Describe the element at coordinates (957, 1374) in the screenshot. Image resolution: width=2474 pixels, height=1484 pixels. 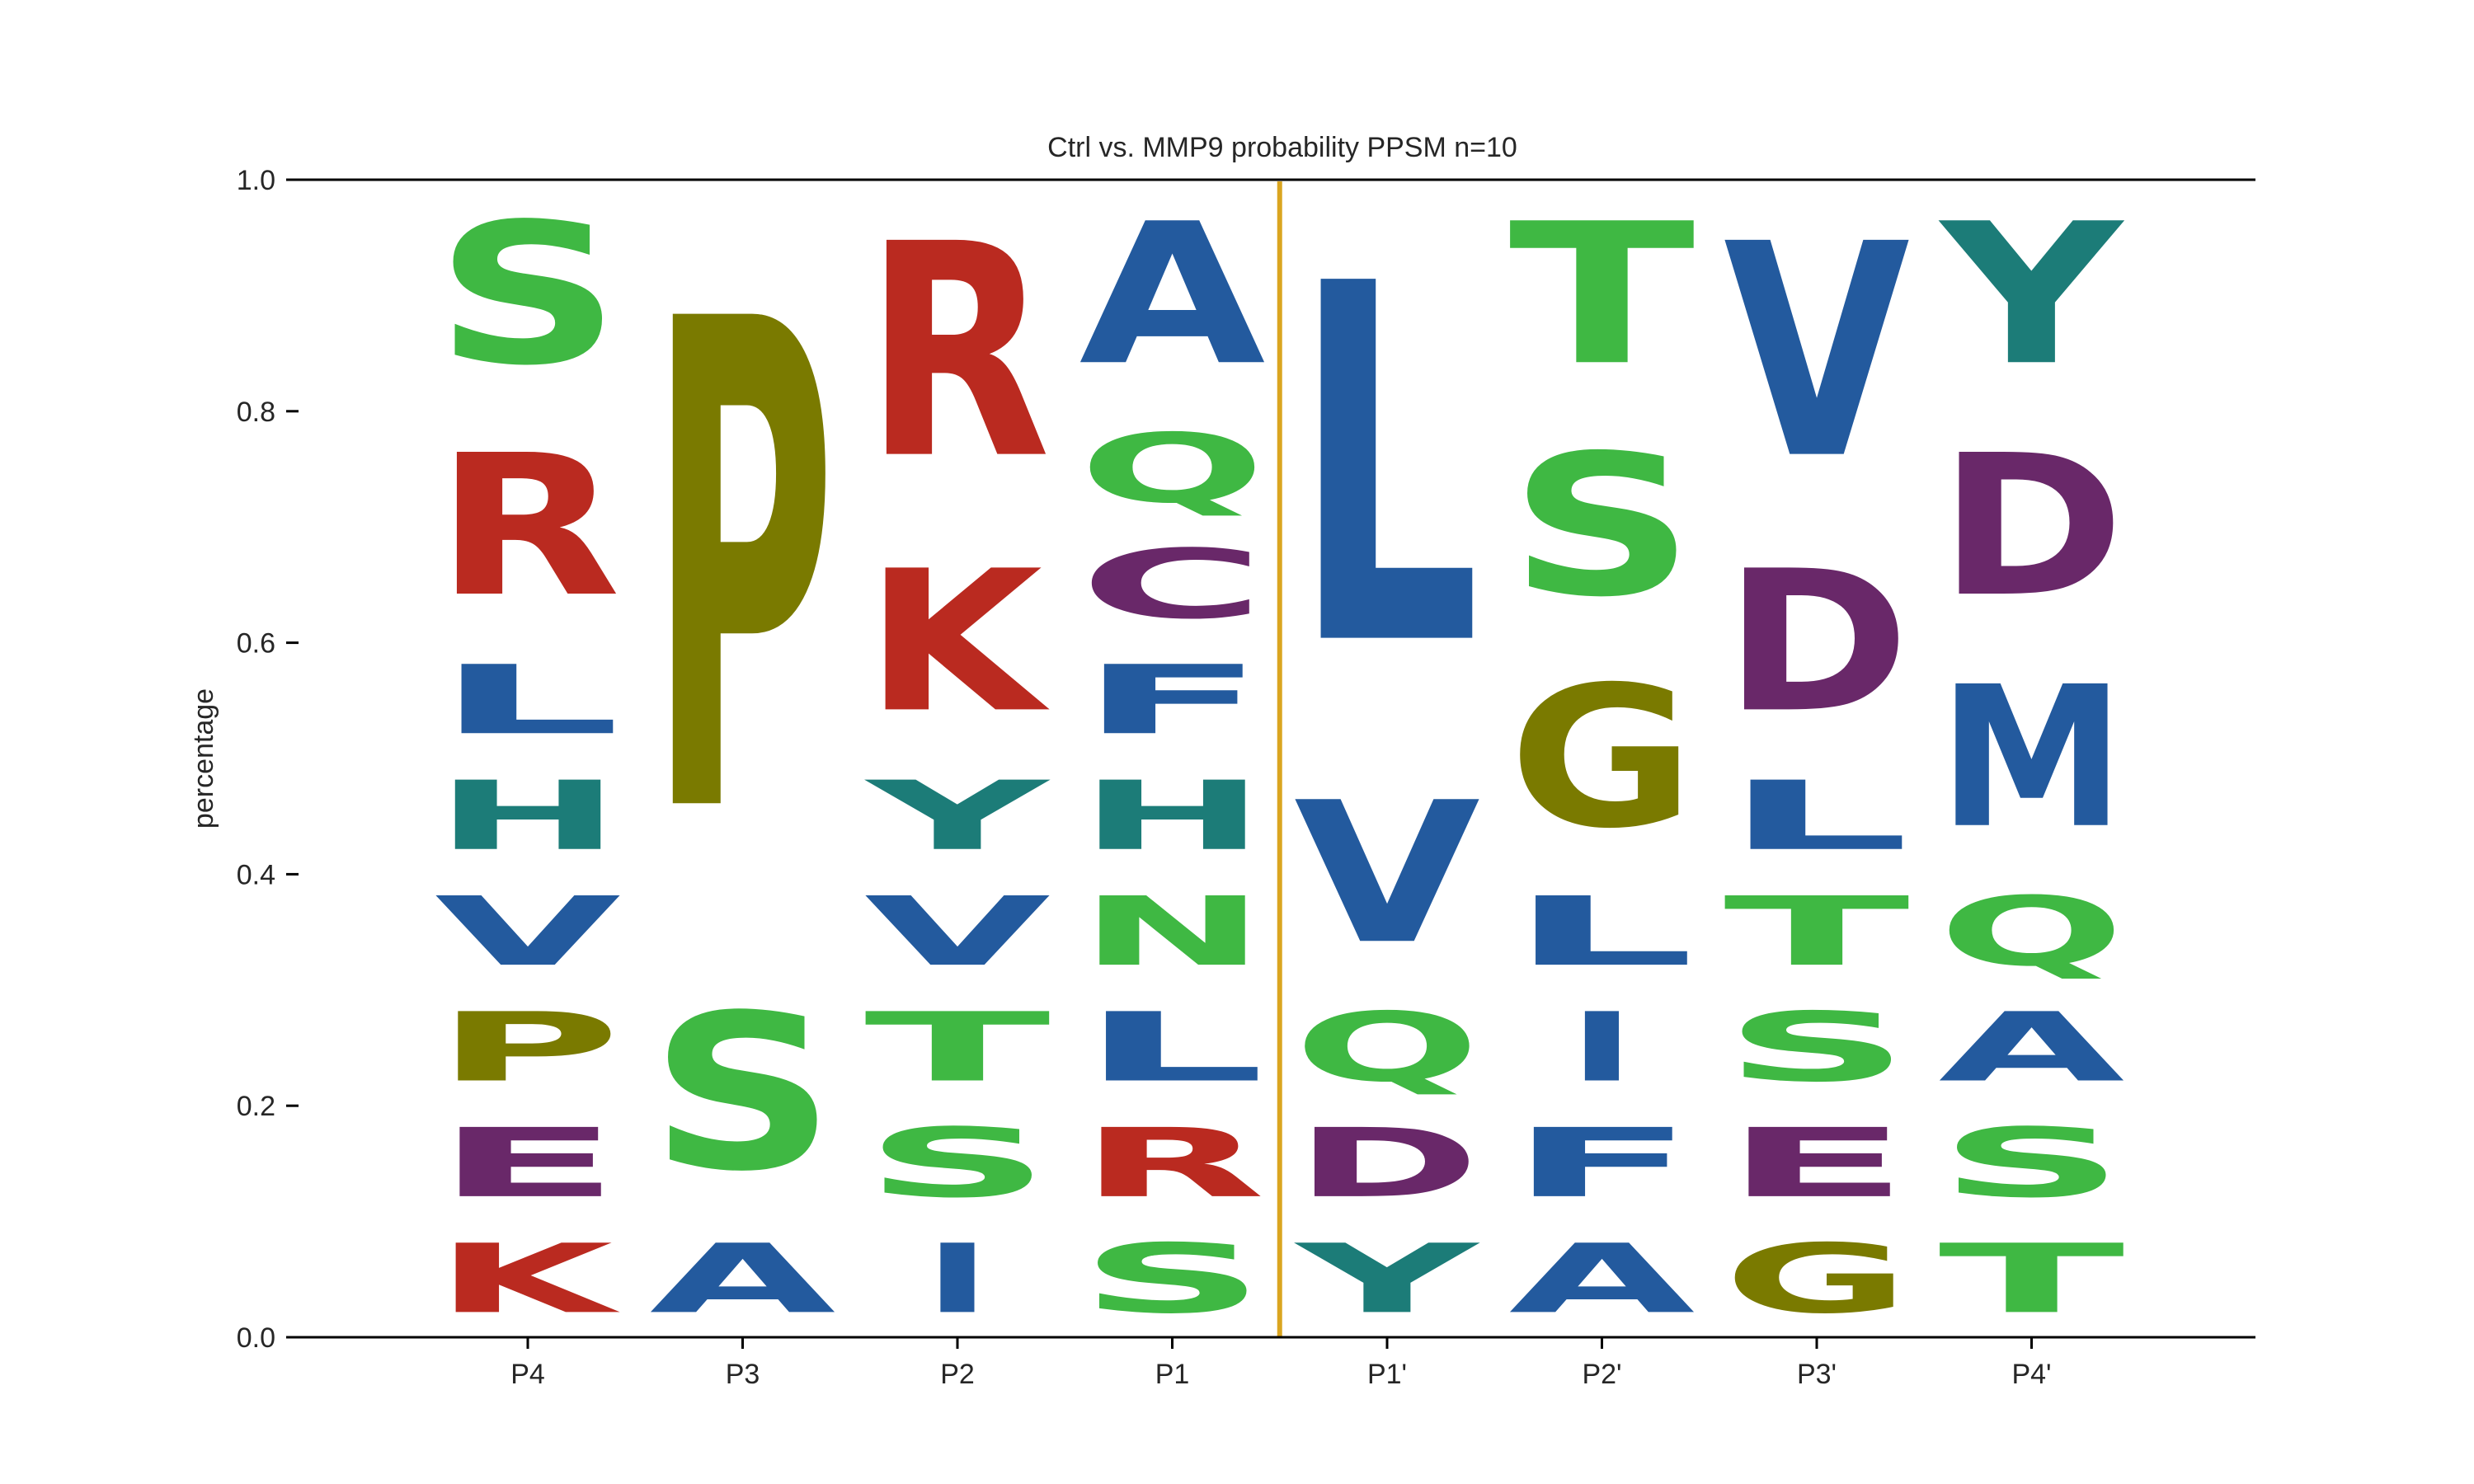
I see `x-tick-label: P2` at that location.